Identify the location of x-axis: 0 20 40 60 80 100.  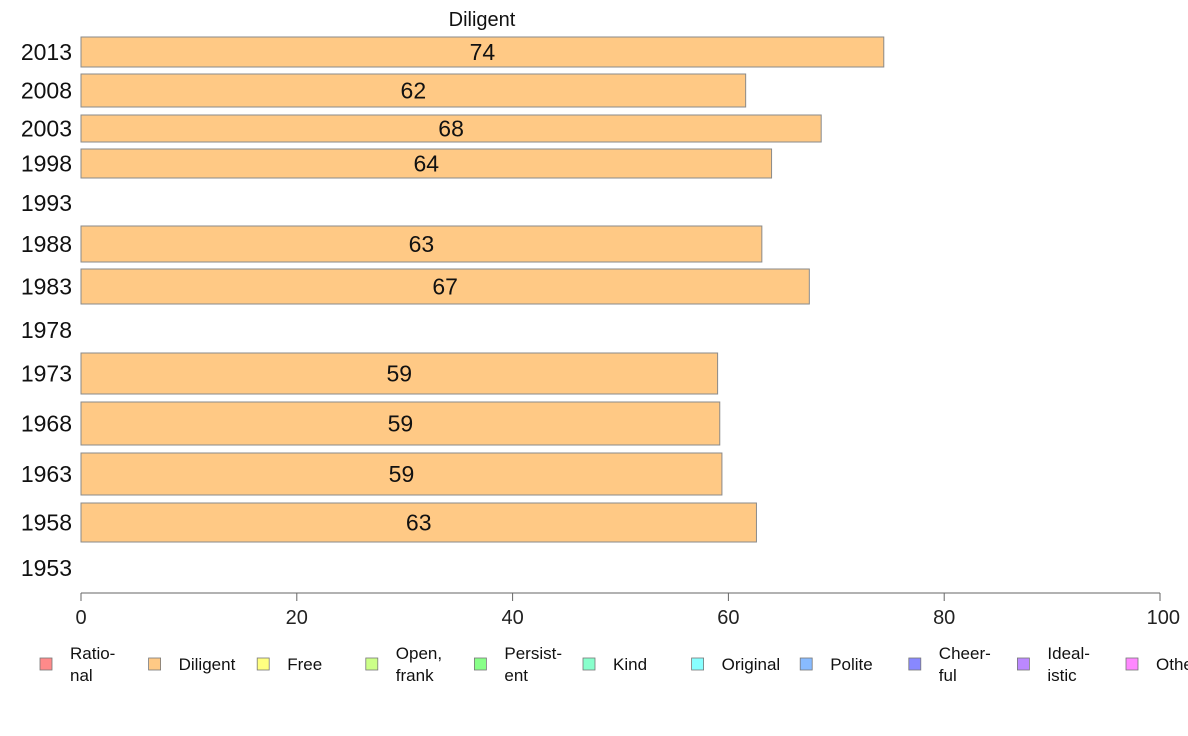
(627, 610).